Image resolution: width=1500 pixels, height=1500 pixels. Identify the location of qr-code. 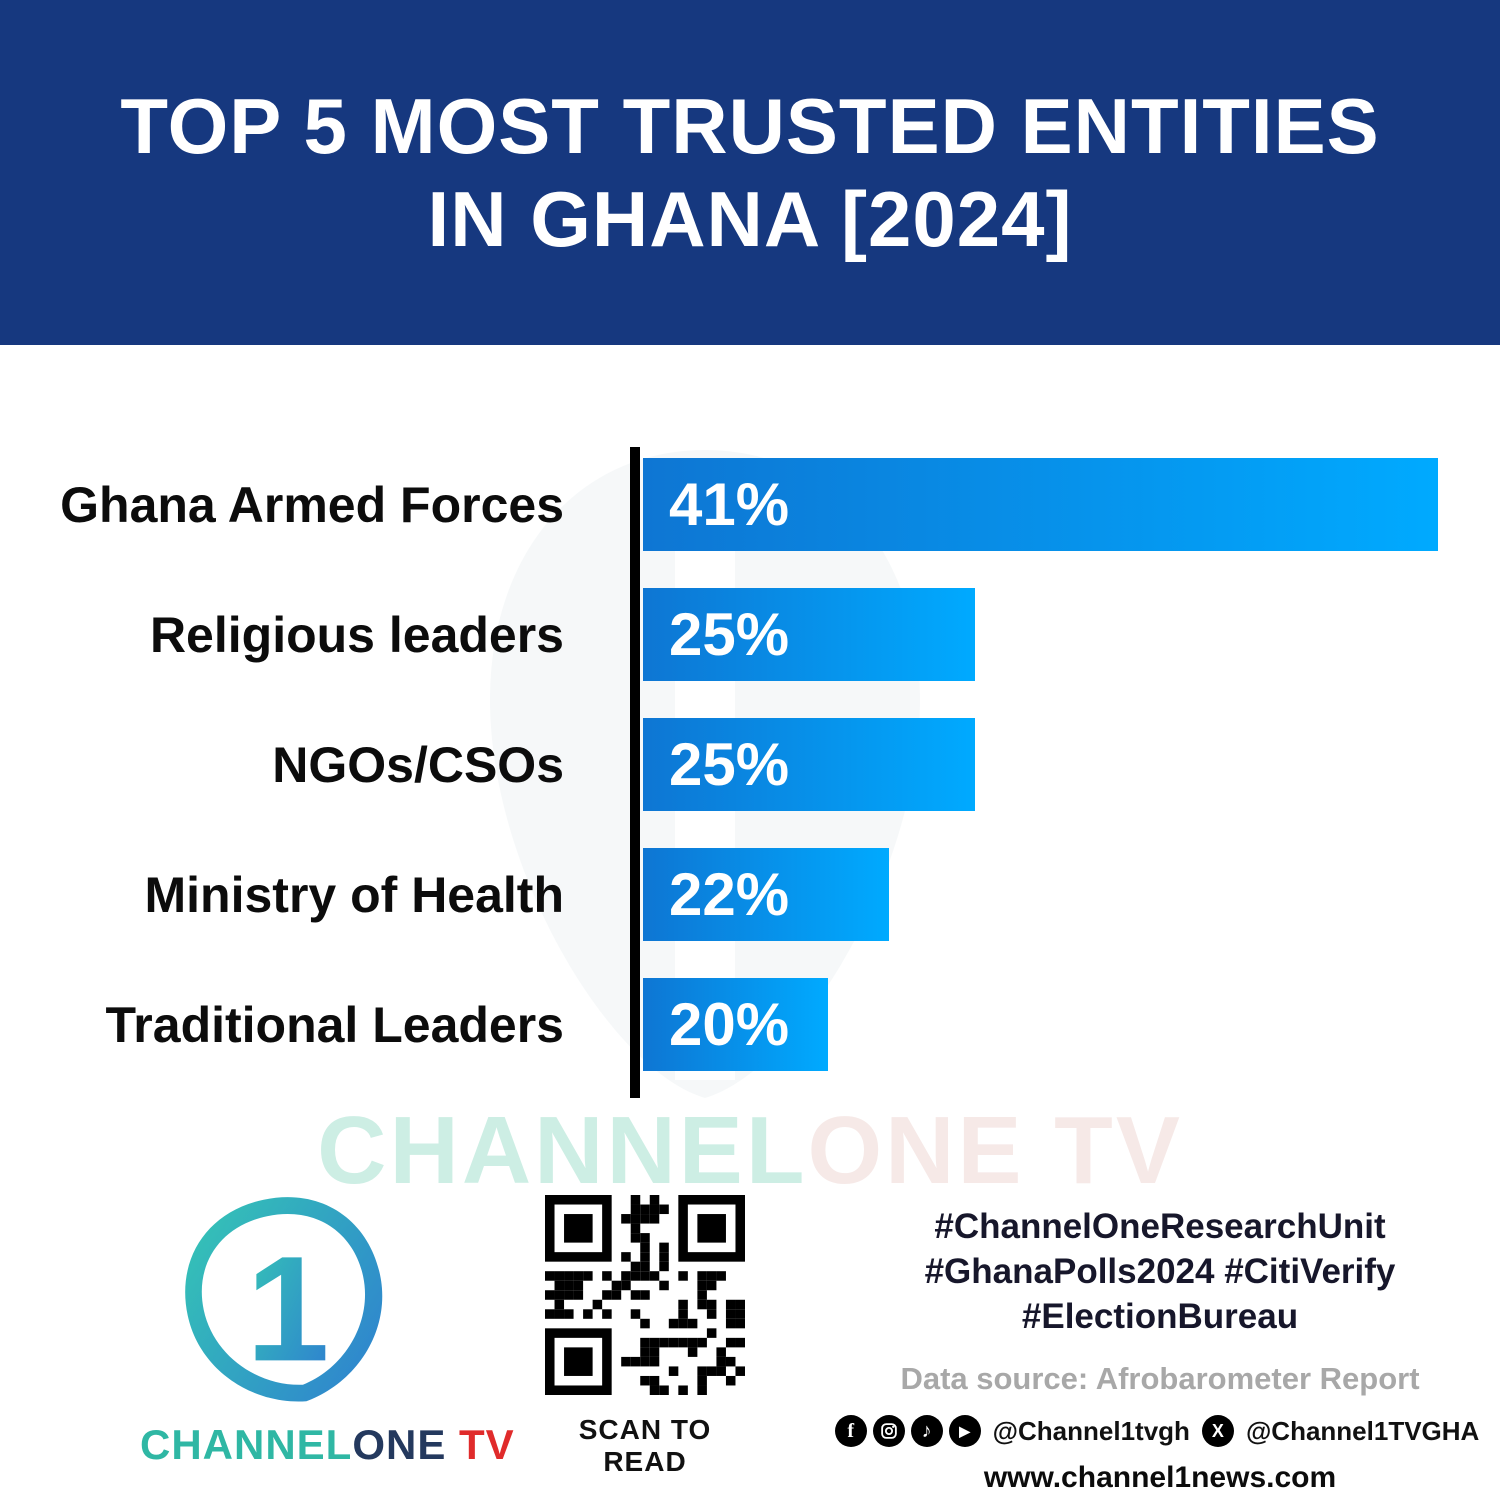
(645, 1295).